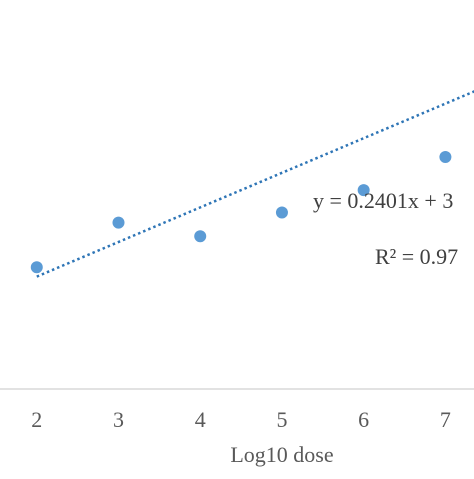 The width and height of the screenshot is (474, 479). Describe the element at coordinates (200, 419) in the screenshot. I see `x-tick-label: 4` at that location.